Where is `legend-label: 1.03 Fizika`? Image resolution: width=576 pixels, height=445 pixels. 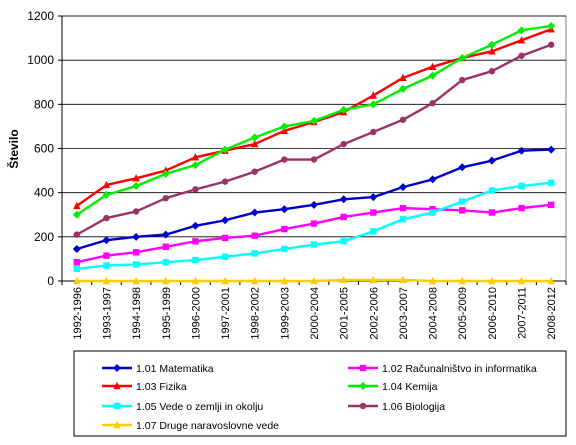 legend-label: 1.03 Fizika is located at coordinates (161, 387).